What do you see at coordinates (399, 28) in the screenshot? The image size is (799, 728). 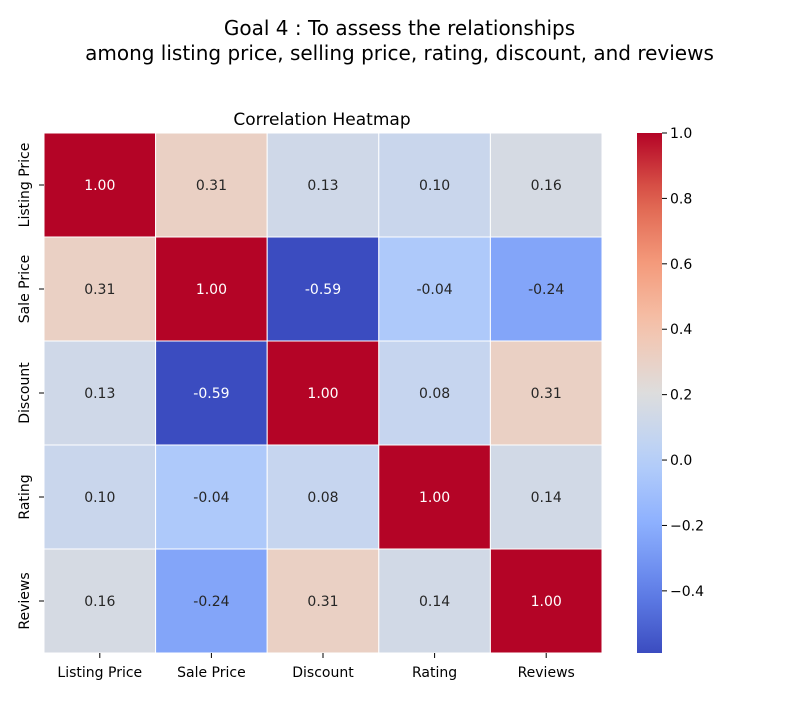 I see `figure-suptitle-line1: Goal 4 : To assess the relationships` at bounding box center [399, 28].